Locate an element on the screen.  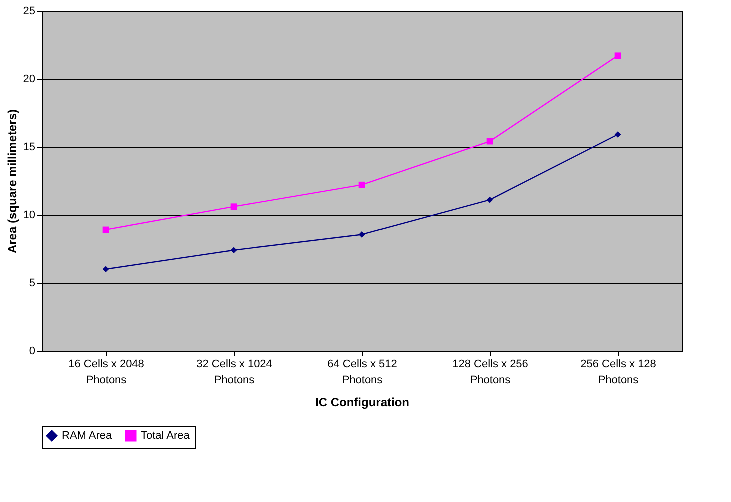
x-tick-label: 128 Cells x 256 Photons is located at coordinates (490, 372).